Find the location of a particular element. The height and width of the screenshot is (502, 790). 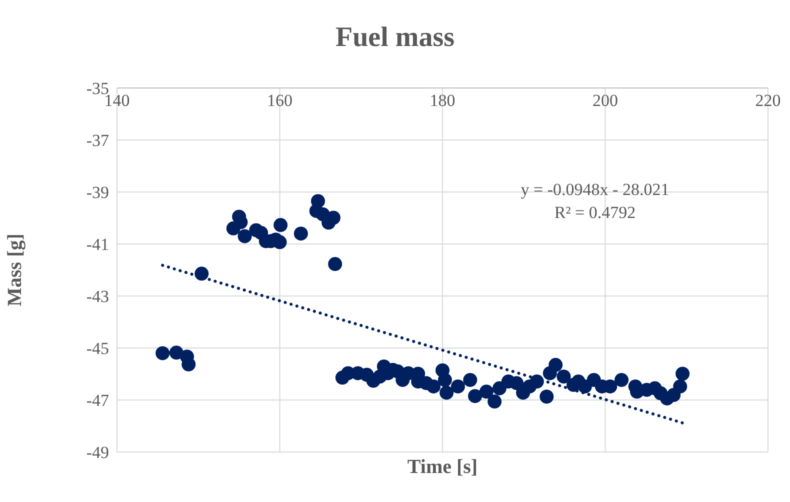

y-tick-label: -41 is located at coordinates (97, 244).